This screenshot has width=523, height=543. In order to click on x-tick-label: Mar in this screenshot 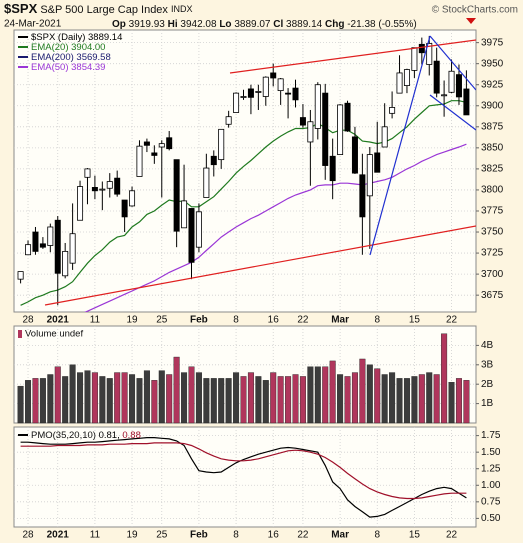, I will do `click(340, 320)`.